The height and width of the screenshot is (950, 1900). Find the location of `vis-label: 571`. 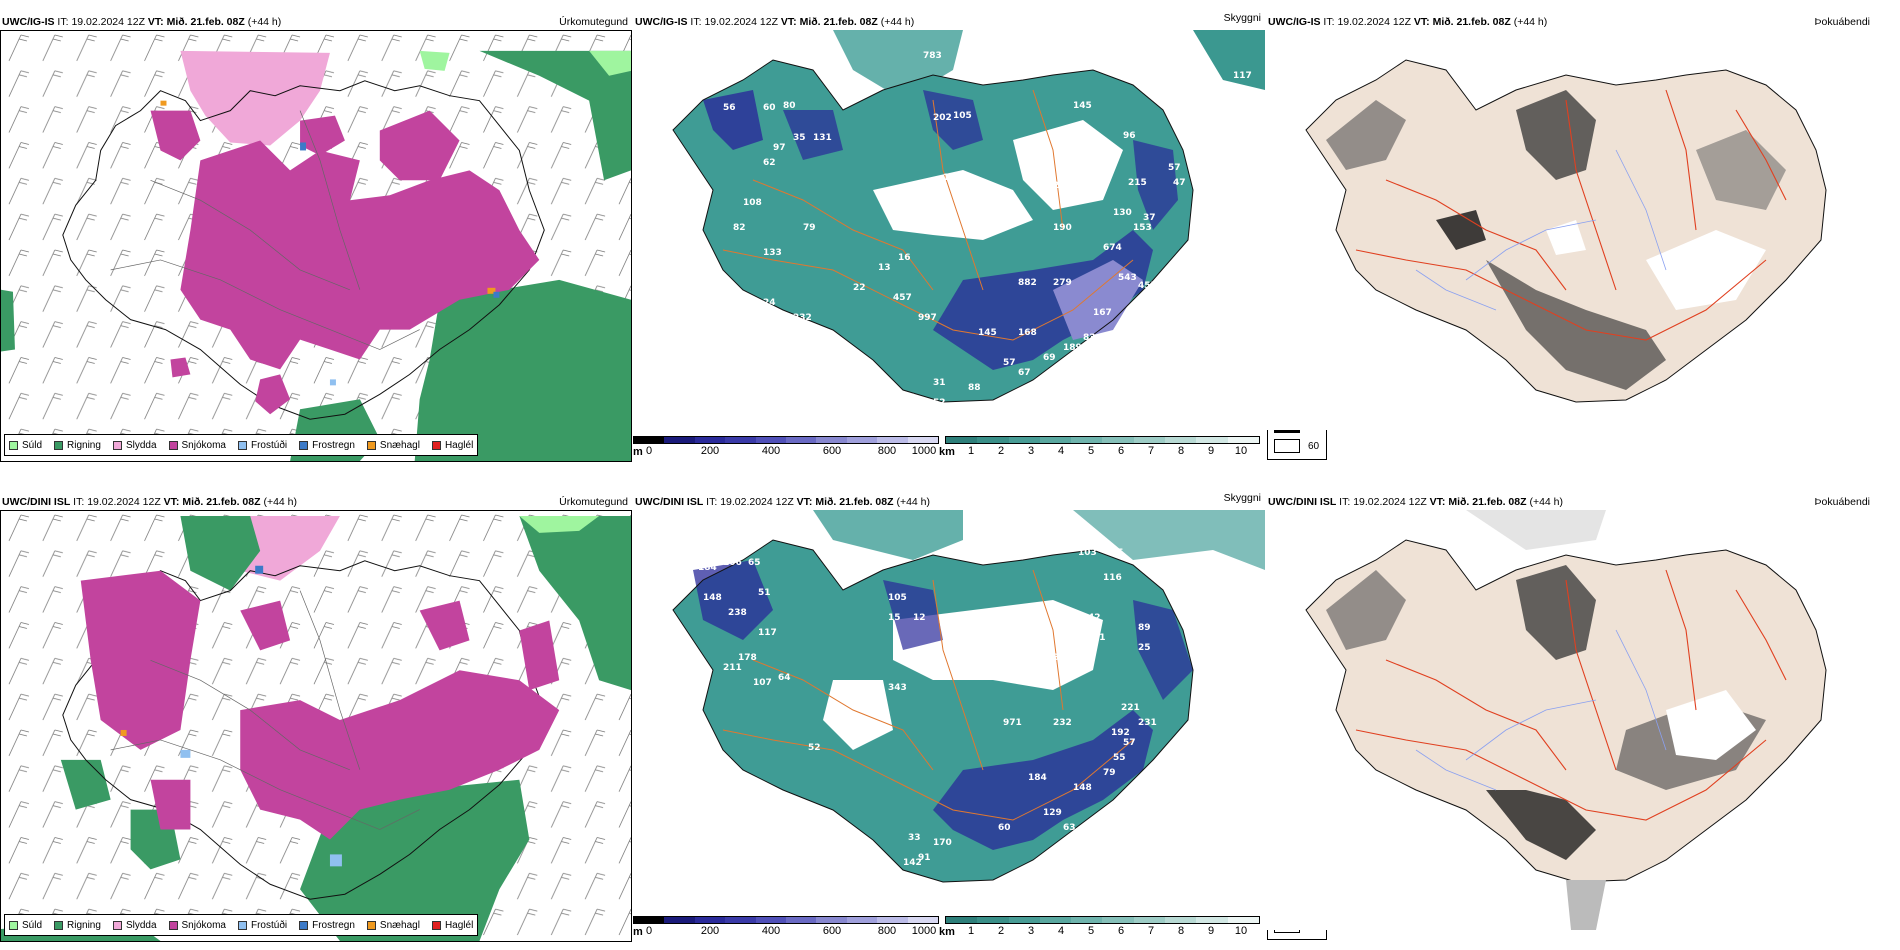

vis-label: 571 is located at coordinates (922, 188).